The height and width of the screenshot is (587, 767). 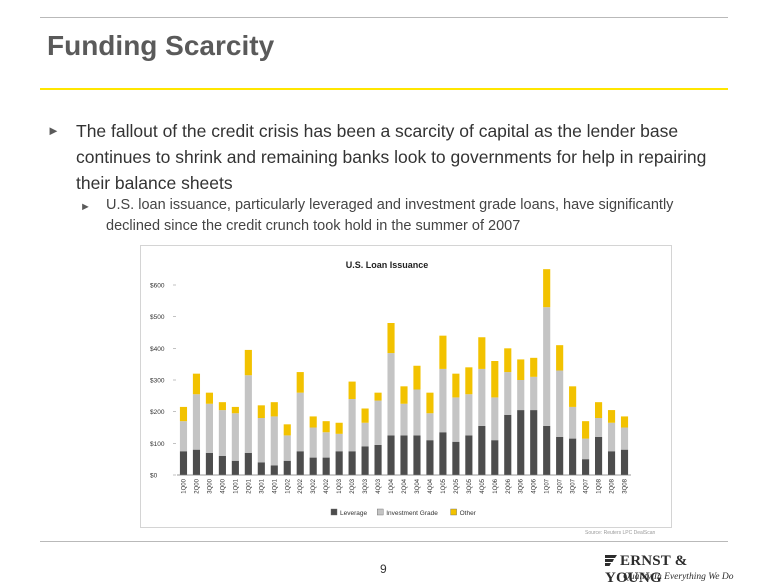 I want to click on x-tick-label: 3Q04, so click(x=418, y=485).